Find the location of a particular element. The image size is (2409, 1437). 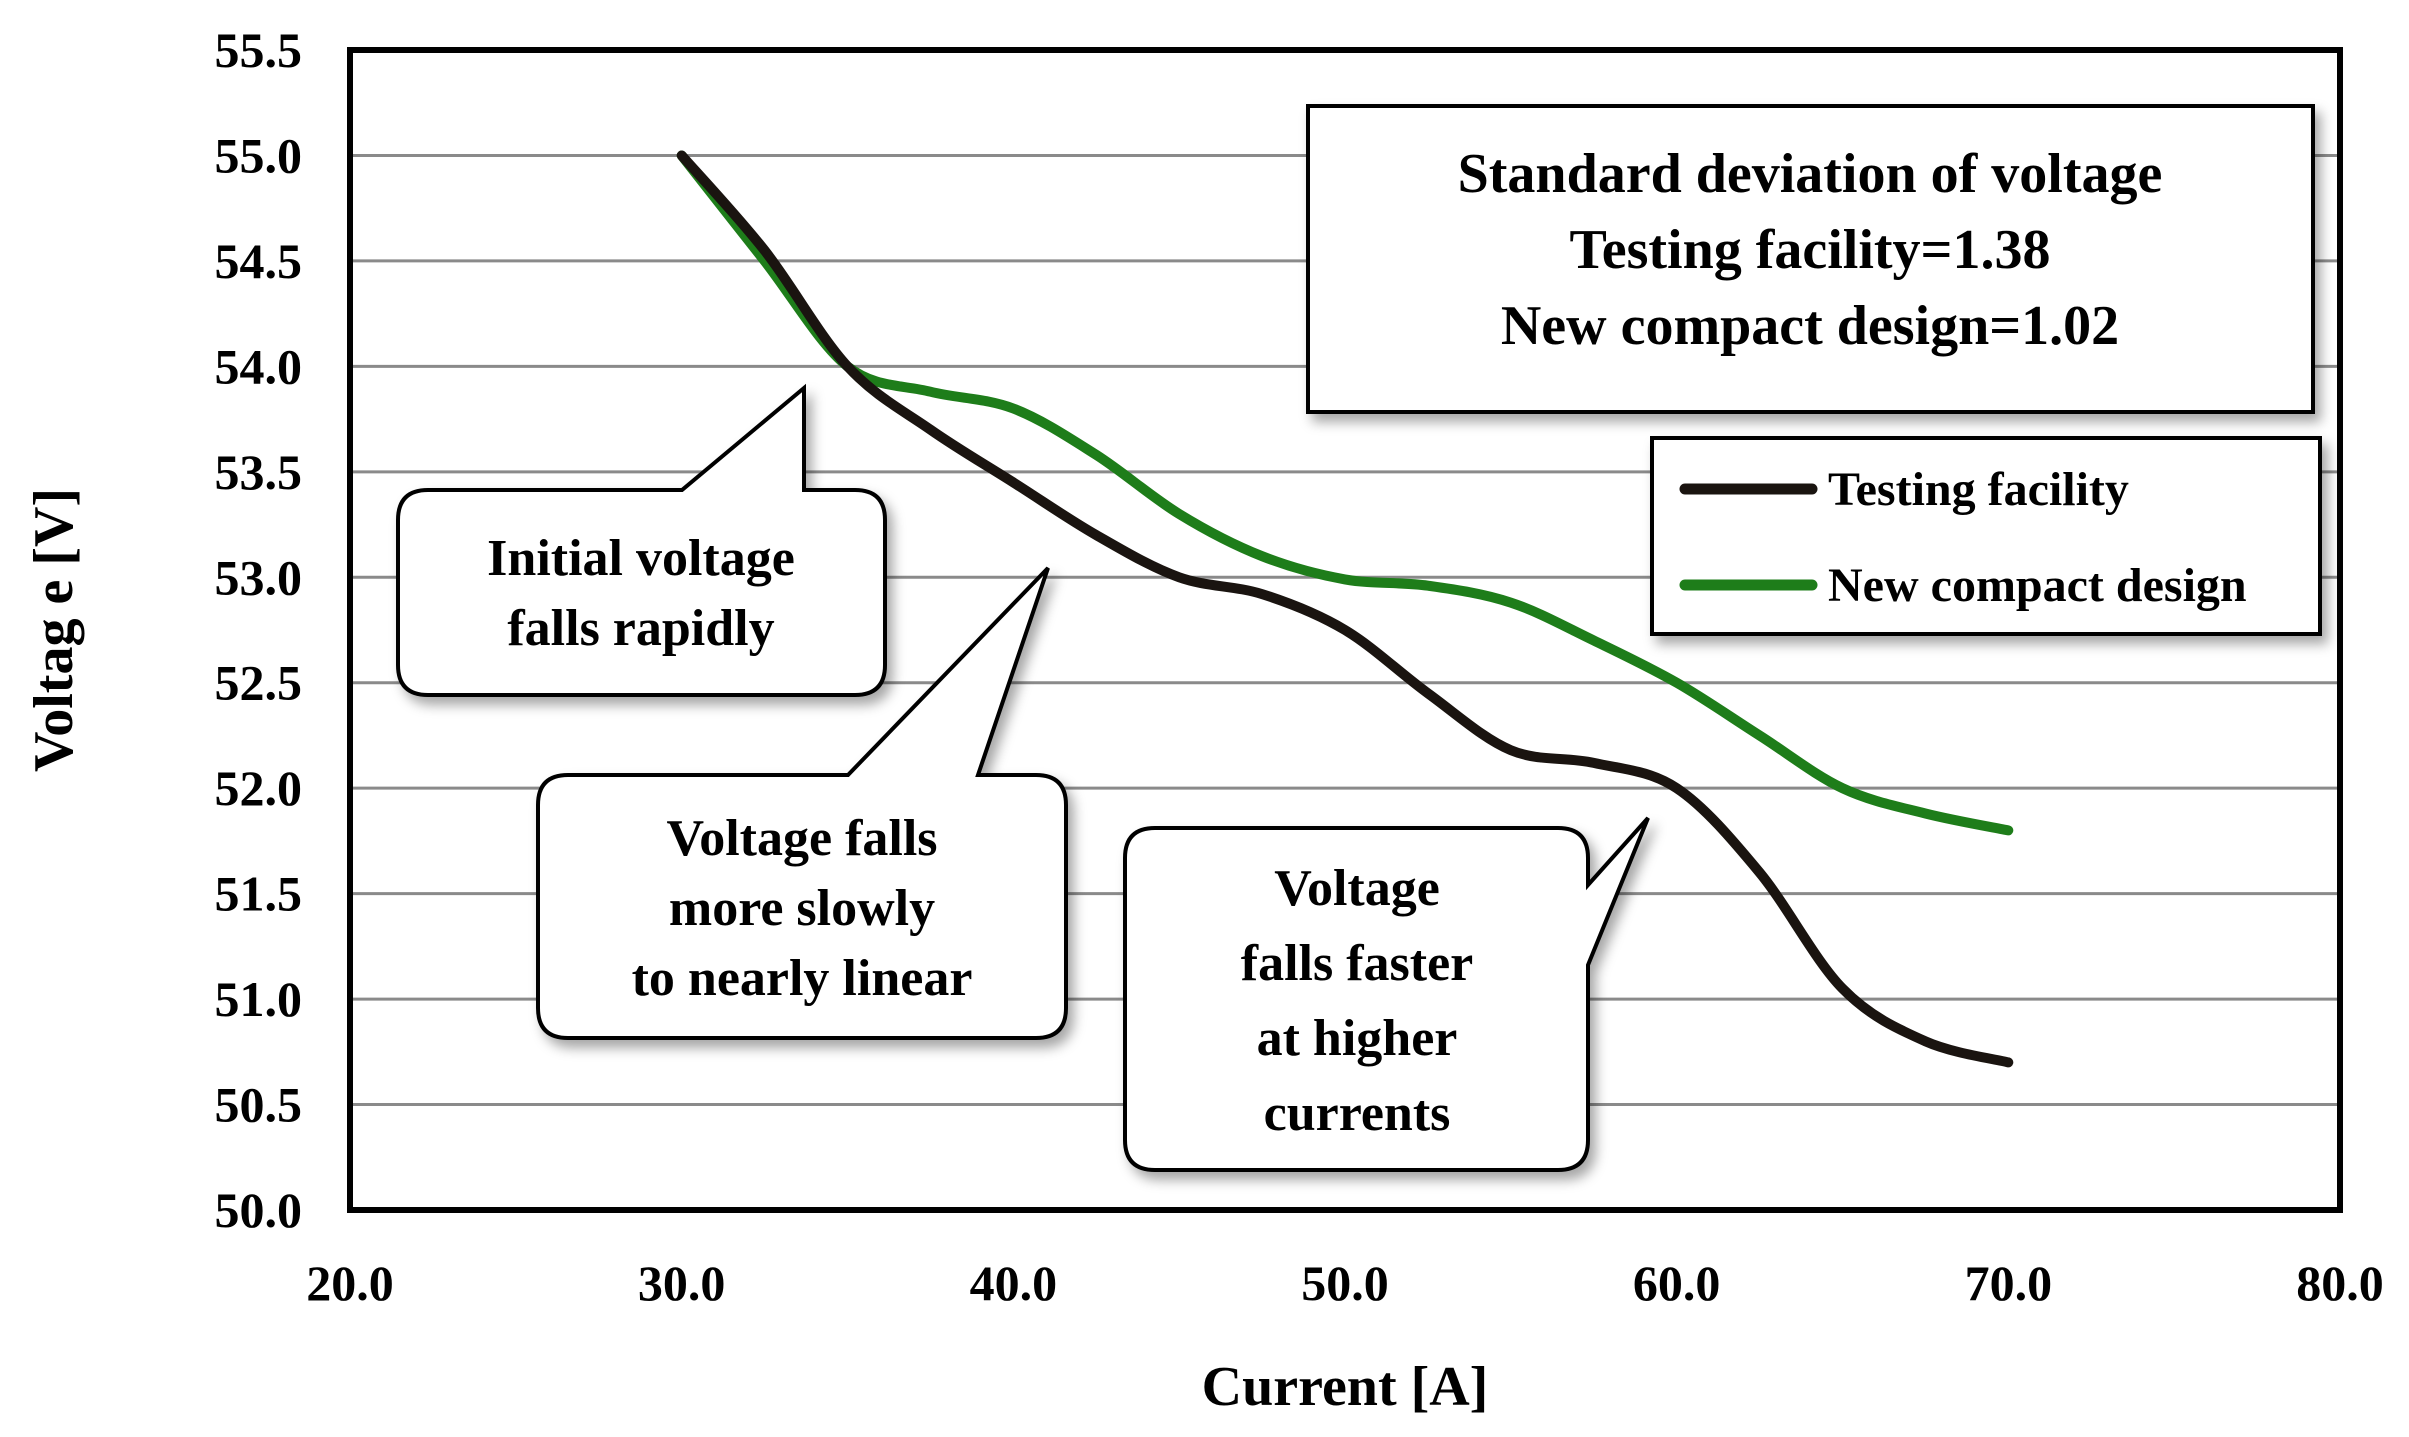

x-axis-tick-labels: 20.0 30.0 40.0 50.0 60.0 70.0 80.0 is located at coordinates (1345, 1283).